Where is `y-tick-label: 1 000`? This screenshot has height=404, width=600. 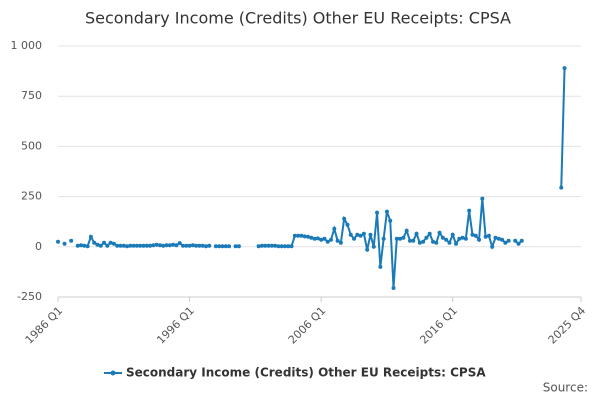
y-tick-label: 1 000 is located at coordinates (27, 45).